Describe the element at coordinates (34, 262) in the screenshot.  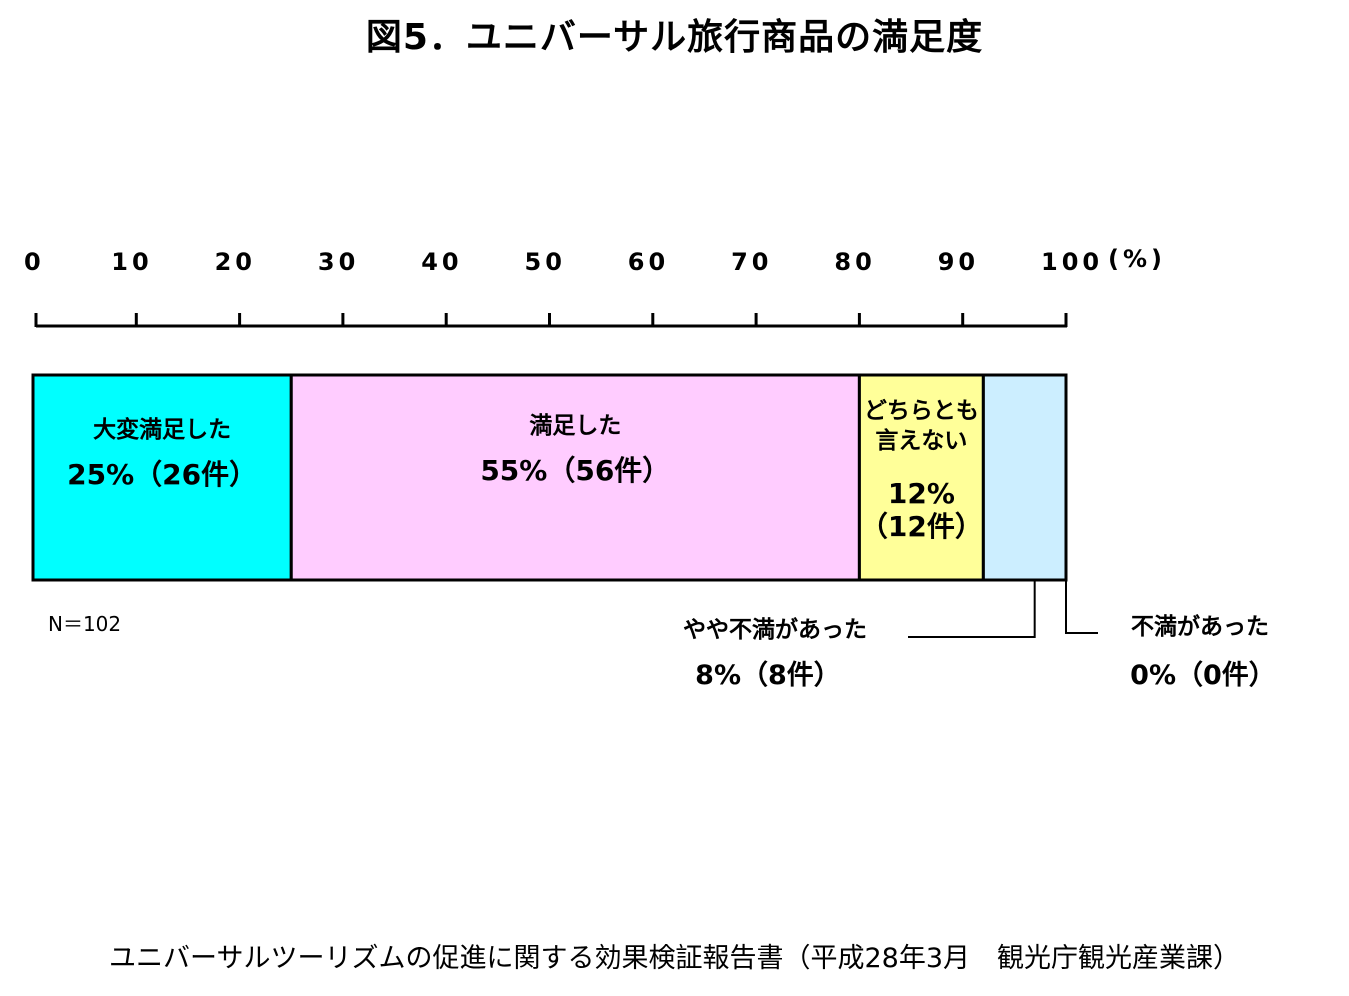
I see `tick-label-0: 0` at that location.